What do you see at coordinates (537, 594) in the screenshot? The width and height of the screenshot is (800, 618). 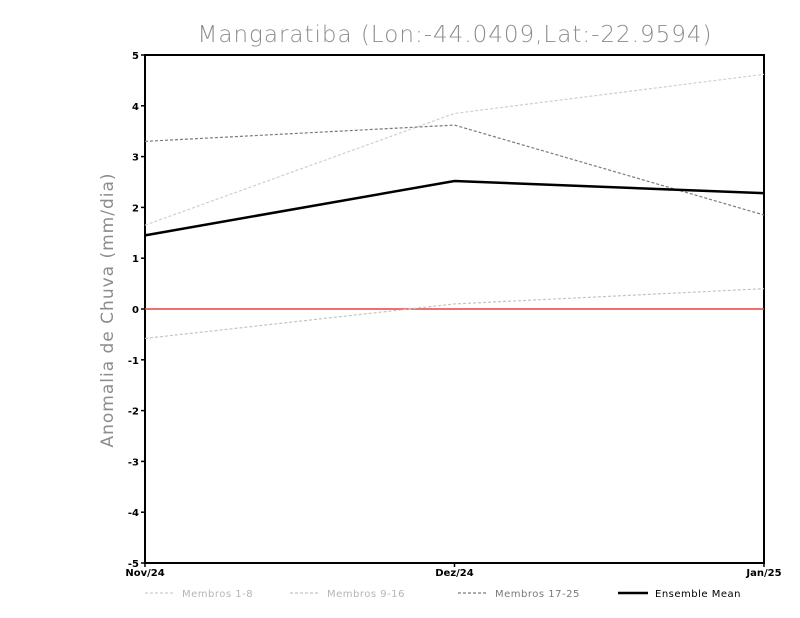 I see `legend-label: Membros 17-25` at bounding box center [537, 594].